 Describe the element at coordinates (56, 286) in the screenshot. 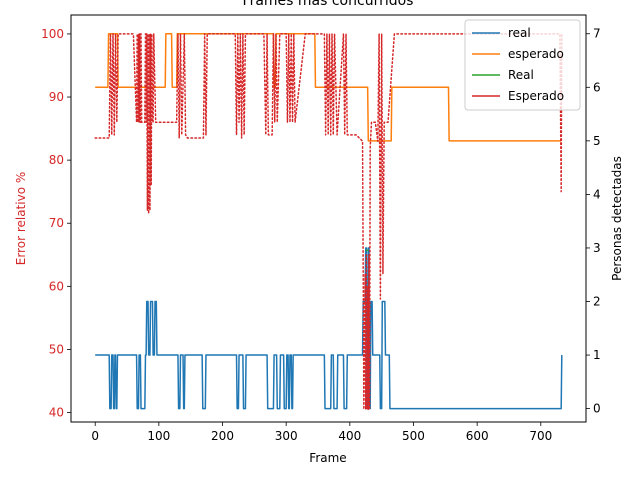

I see `y-left-tick-label: 60` at that location.